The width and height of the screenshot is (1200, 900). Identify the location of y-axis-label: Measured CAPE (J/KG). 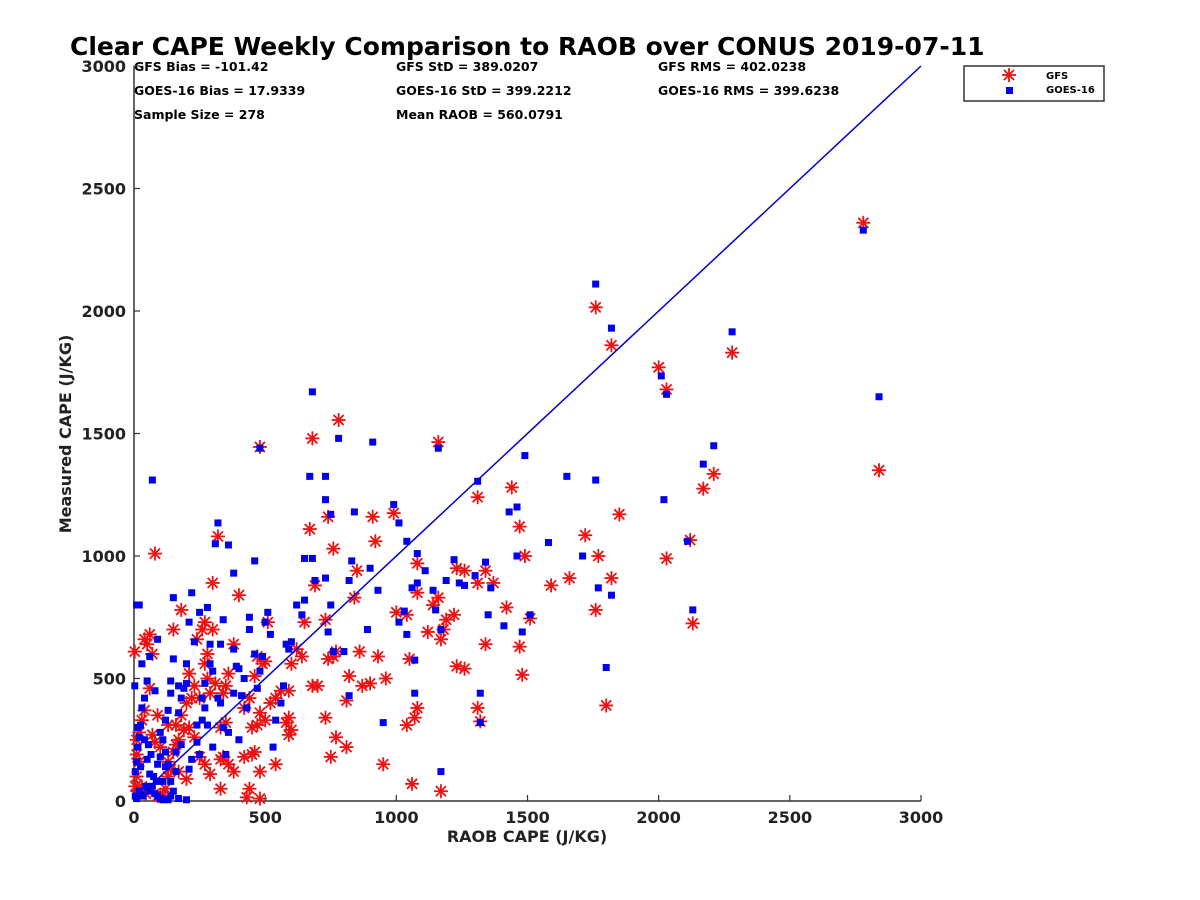
(65, 434).